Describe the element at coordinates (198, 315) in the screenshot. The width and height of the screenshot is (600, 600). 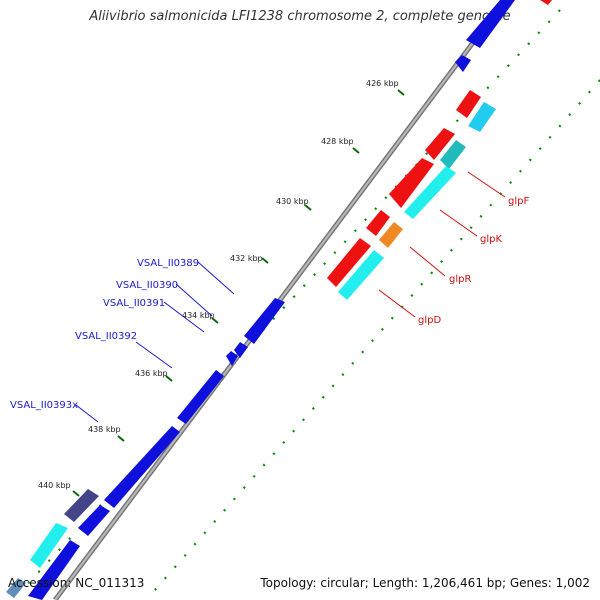
I see `scale-tick-label: 434 kbp` at that location.